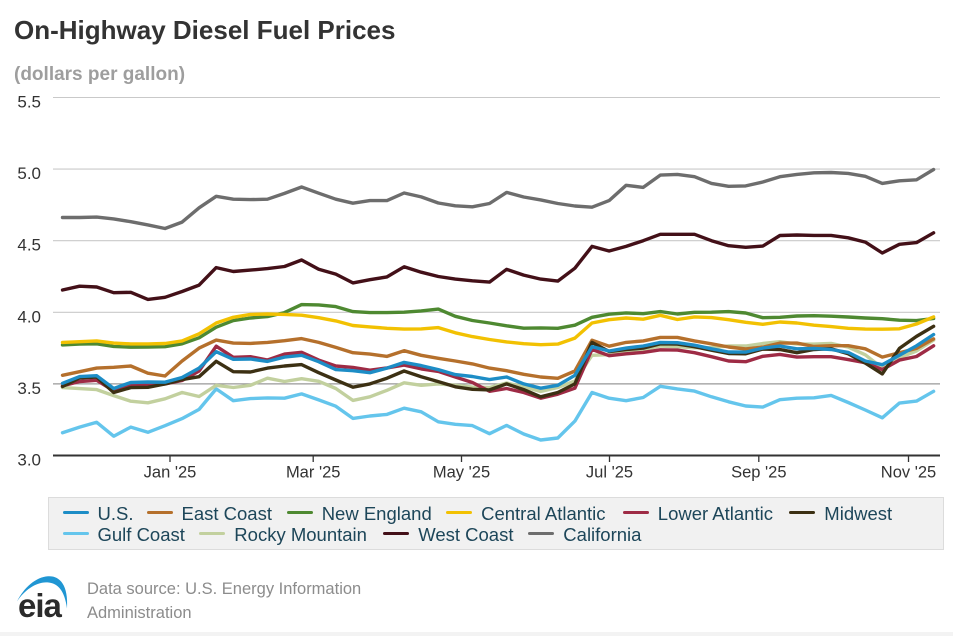  What do you see at coordinates (40, 605) in the screenshot?
I see `svg-text: eia` at bounding box center [40, 605].